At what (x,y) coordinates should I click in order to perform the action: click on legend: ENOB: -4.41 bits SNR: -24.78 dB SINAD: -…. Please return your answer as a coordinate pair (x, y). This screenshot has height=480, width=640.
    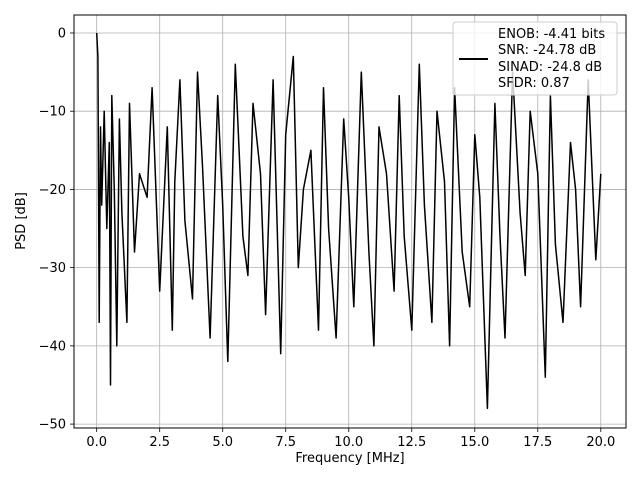
    Looking at the image, I should click on (535, 58).